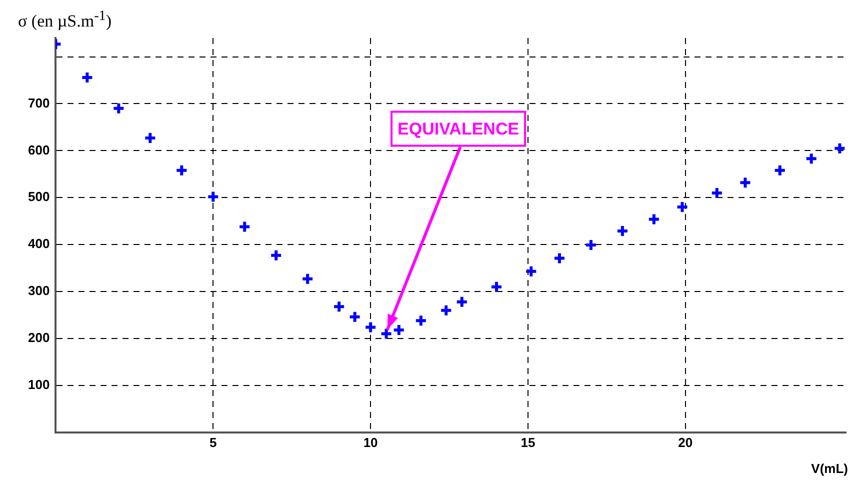 The image size is (862, 486). Describe the element at coordinates (39, 196) in the screenshot. I see `y-tick-label: 500` at that location.